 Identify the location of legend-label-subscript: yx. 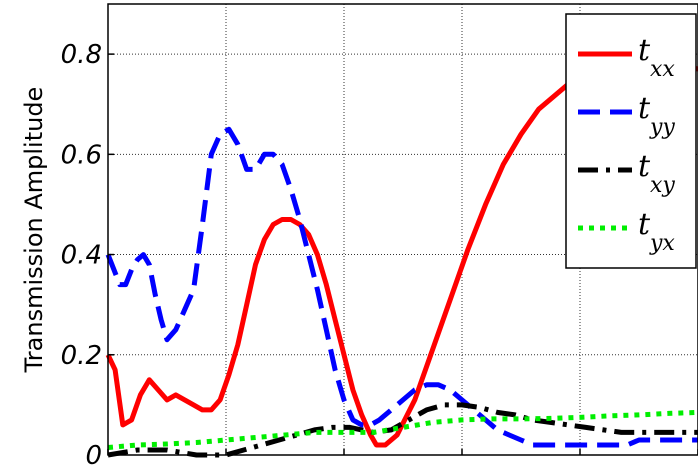
(662, 243).